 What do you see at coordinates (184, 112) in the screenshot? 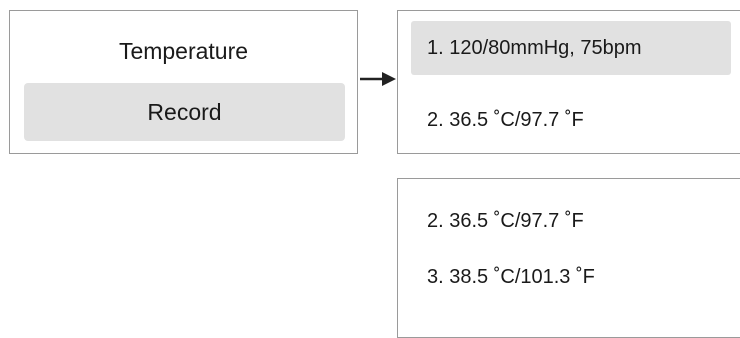
I see `record-button: Record` at bounding box center [184, 112].